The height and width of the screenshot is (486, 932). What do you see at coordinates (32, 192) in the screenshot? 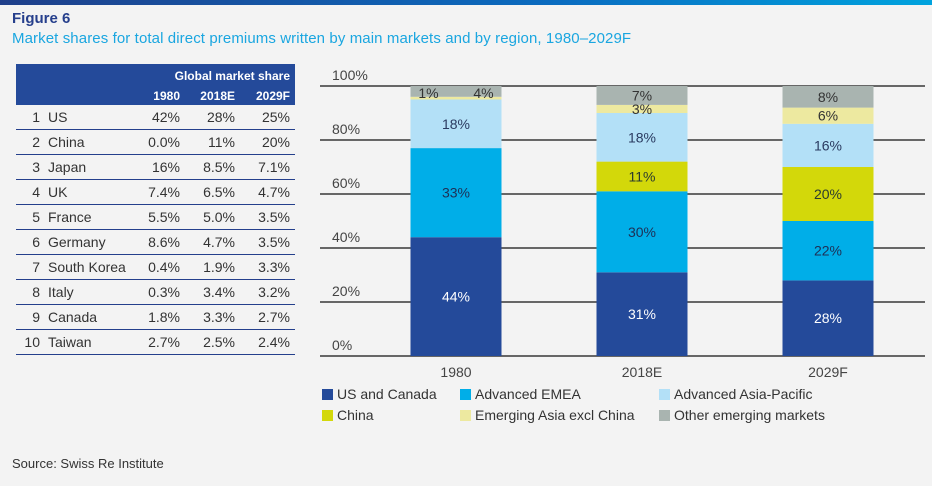
I see `rank-cell: 4` at bounding box center [32, 192].